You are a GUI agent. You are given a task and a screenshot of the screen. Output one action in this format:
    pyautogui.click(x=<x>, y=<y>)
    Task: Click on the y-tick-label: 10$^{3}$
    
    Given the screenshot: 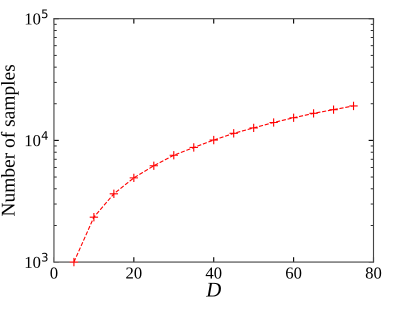 What is the action you would take?
    pyautogui.click(x=37, y=260)
    